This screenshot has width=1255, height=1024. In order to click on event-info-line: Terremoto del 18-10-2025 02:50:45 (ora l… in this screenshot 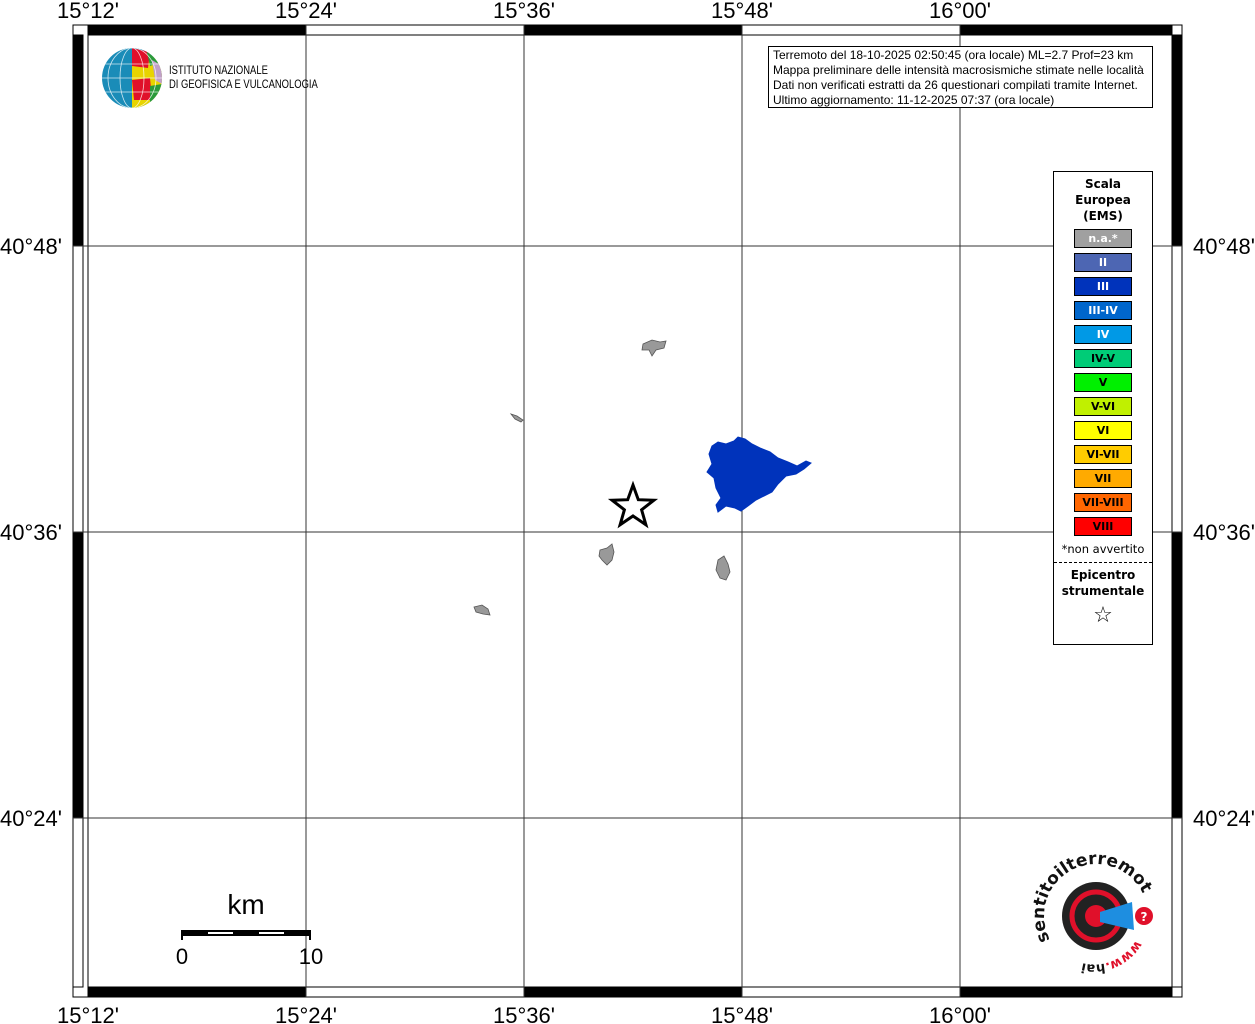, I will do `click(953, 55)`.